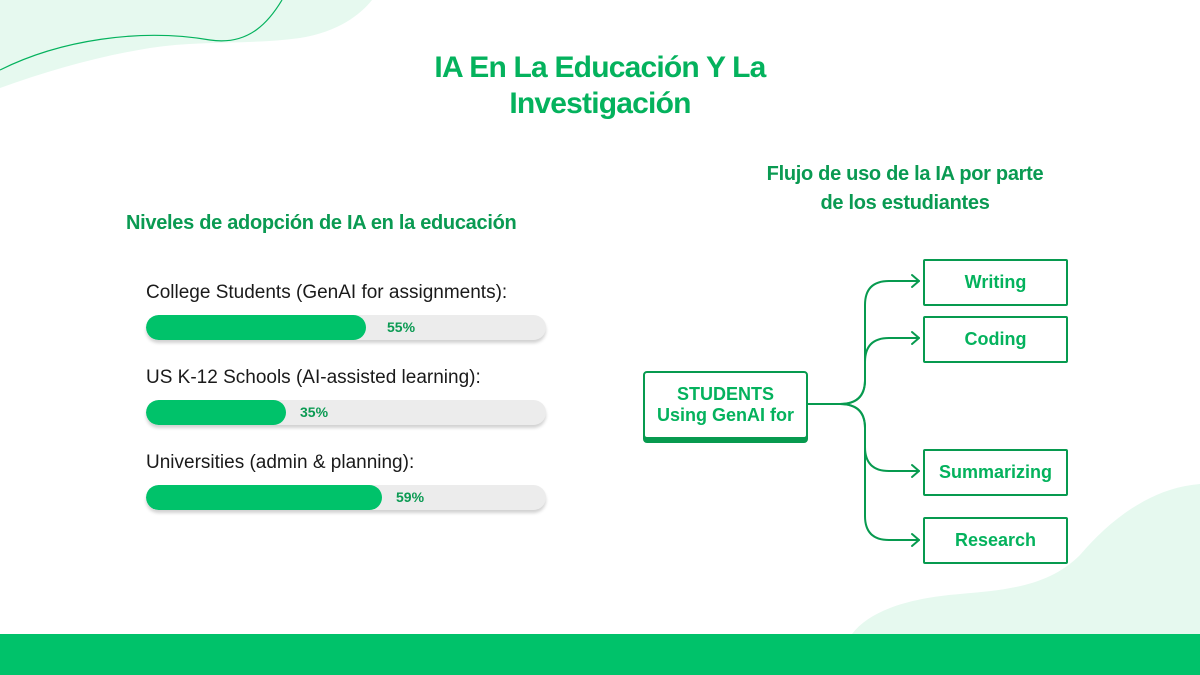 This screenshot has width=1200, height=675. What do you see at coordinates (600, 86) in the screenshot?
I see `page-title: IA En La Educación Y La Investigación` at bounding box center [600, 86].